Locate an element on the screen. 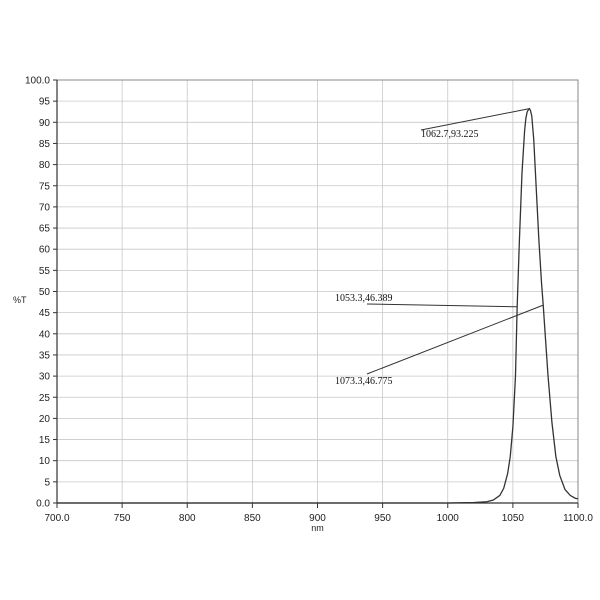 The height and width of the screenshot is (600, 600). annotation-label: 1053.3,46.389 is located at coordinates (364, 298).